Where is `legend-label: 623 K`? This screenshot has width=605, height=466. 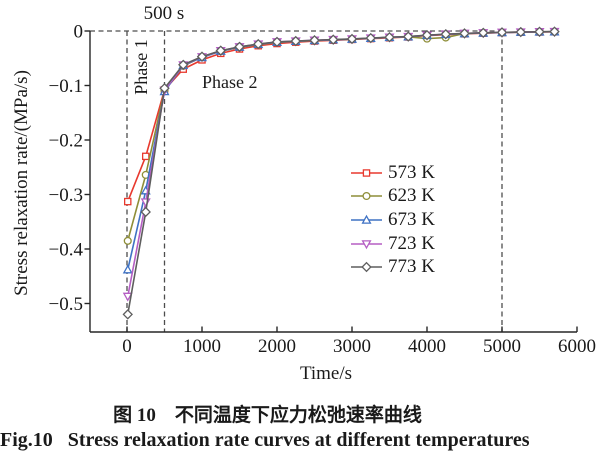
legend-label: 623 K is located at coordinates (411, 196).